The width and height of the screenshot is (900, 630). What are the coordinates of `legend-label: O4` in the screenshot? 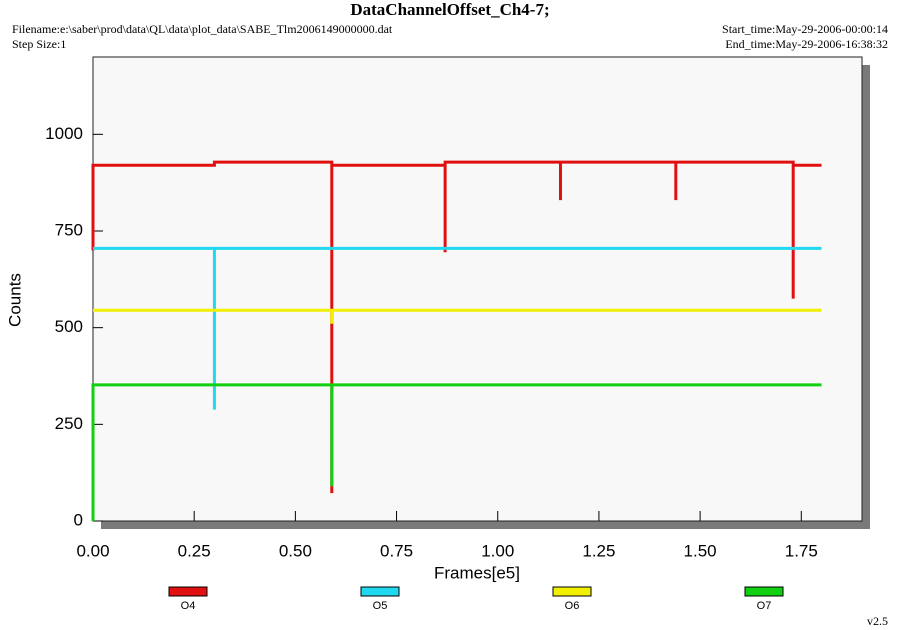 It's located at (188, 606).